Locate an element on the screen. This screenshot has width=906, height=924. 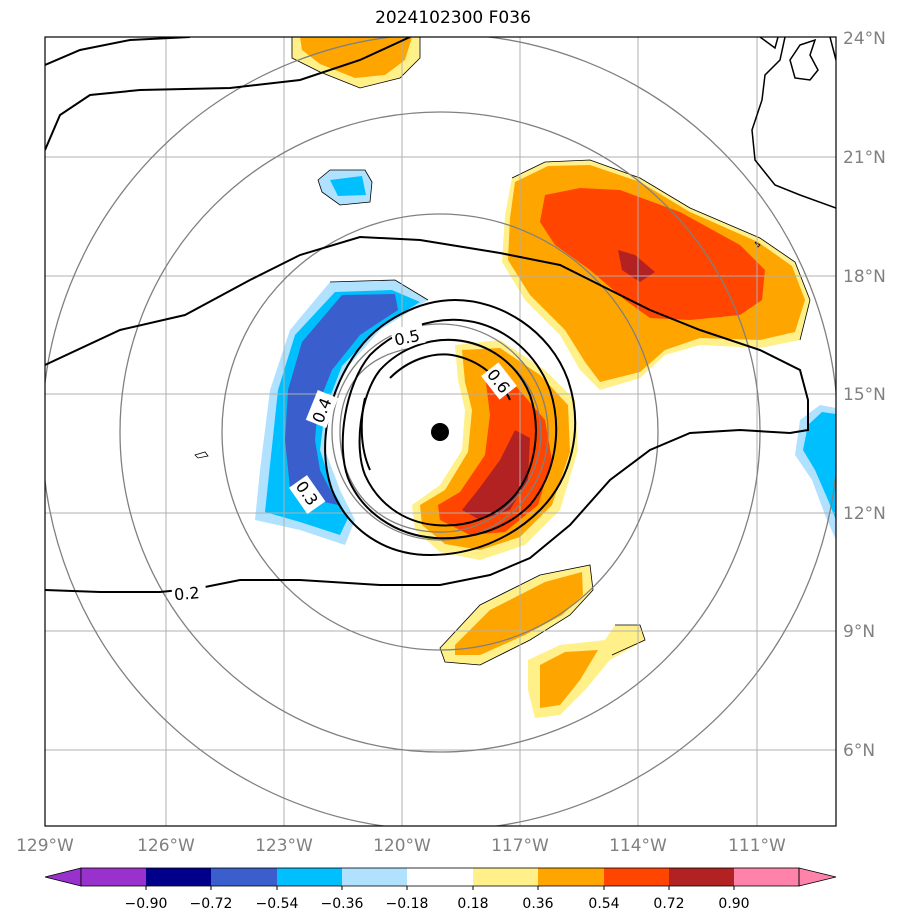
map-title: 2024102300 F036 is located at coordinates (453, 18).